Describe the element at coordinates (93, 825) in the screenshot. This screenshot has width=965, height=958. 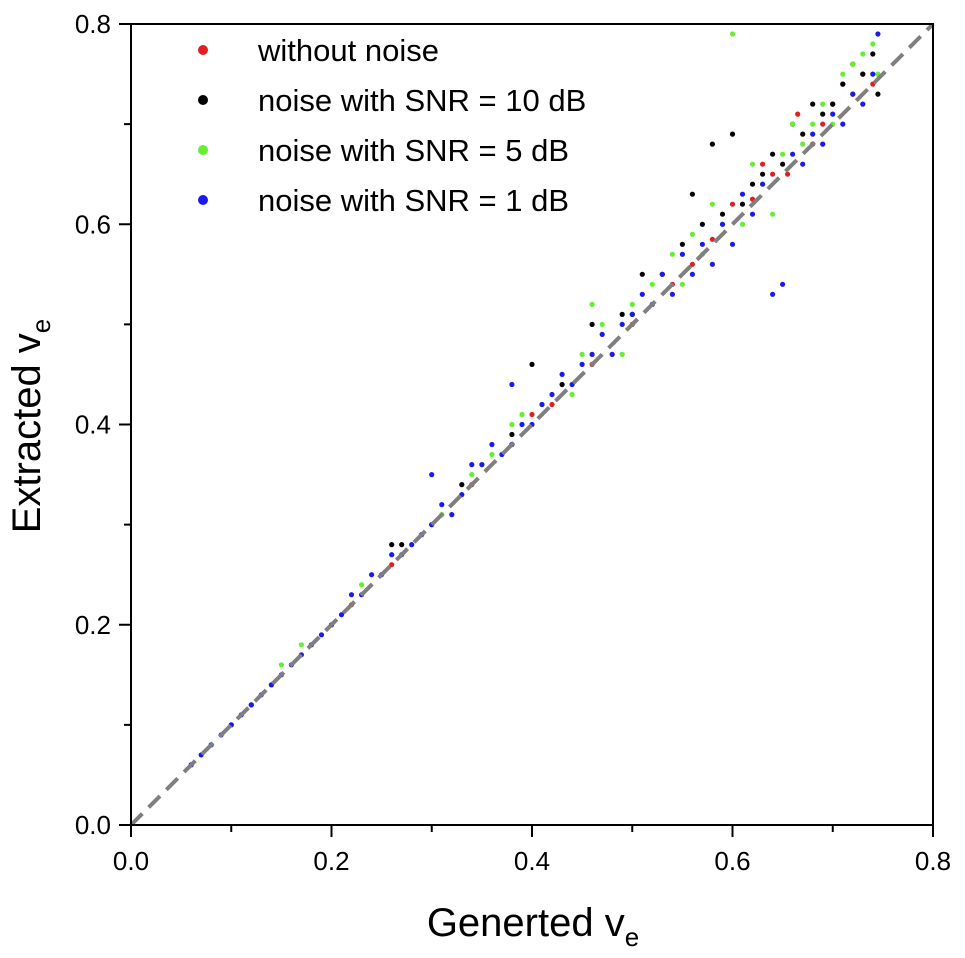
I see `y-tick-label-1: 0.0` at that location.